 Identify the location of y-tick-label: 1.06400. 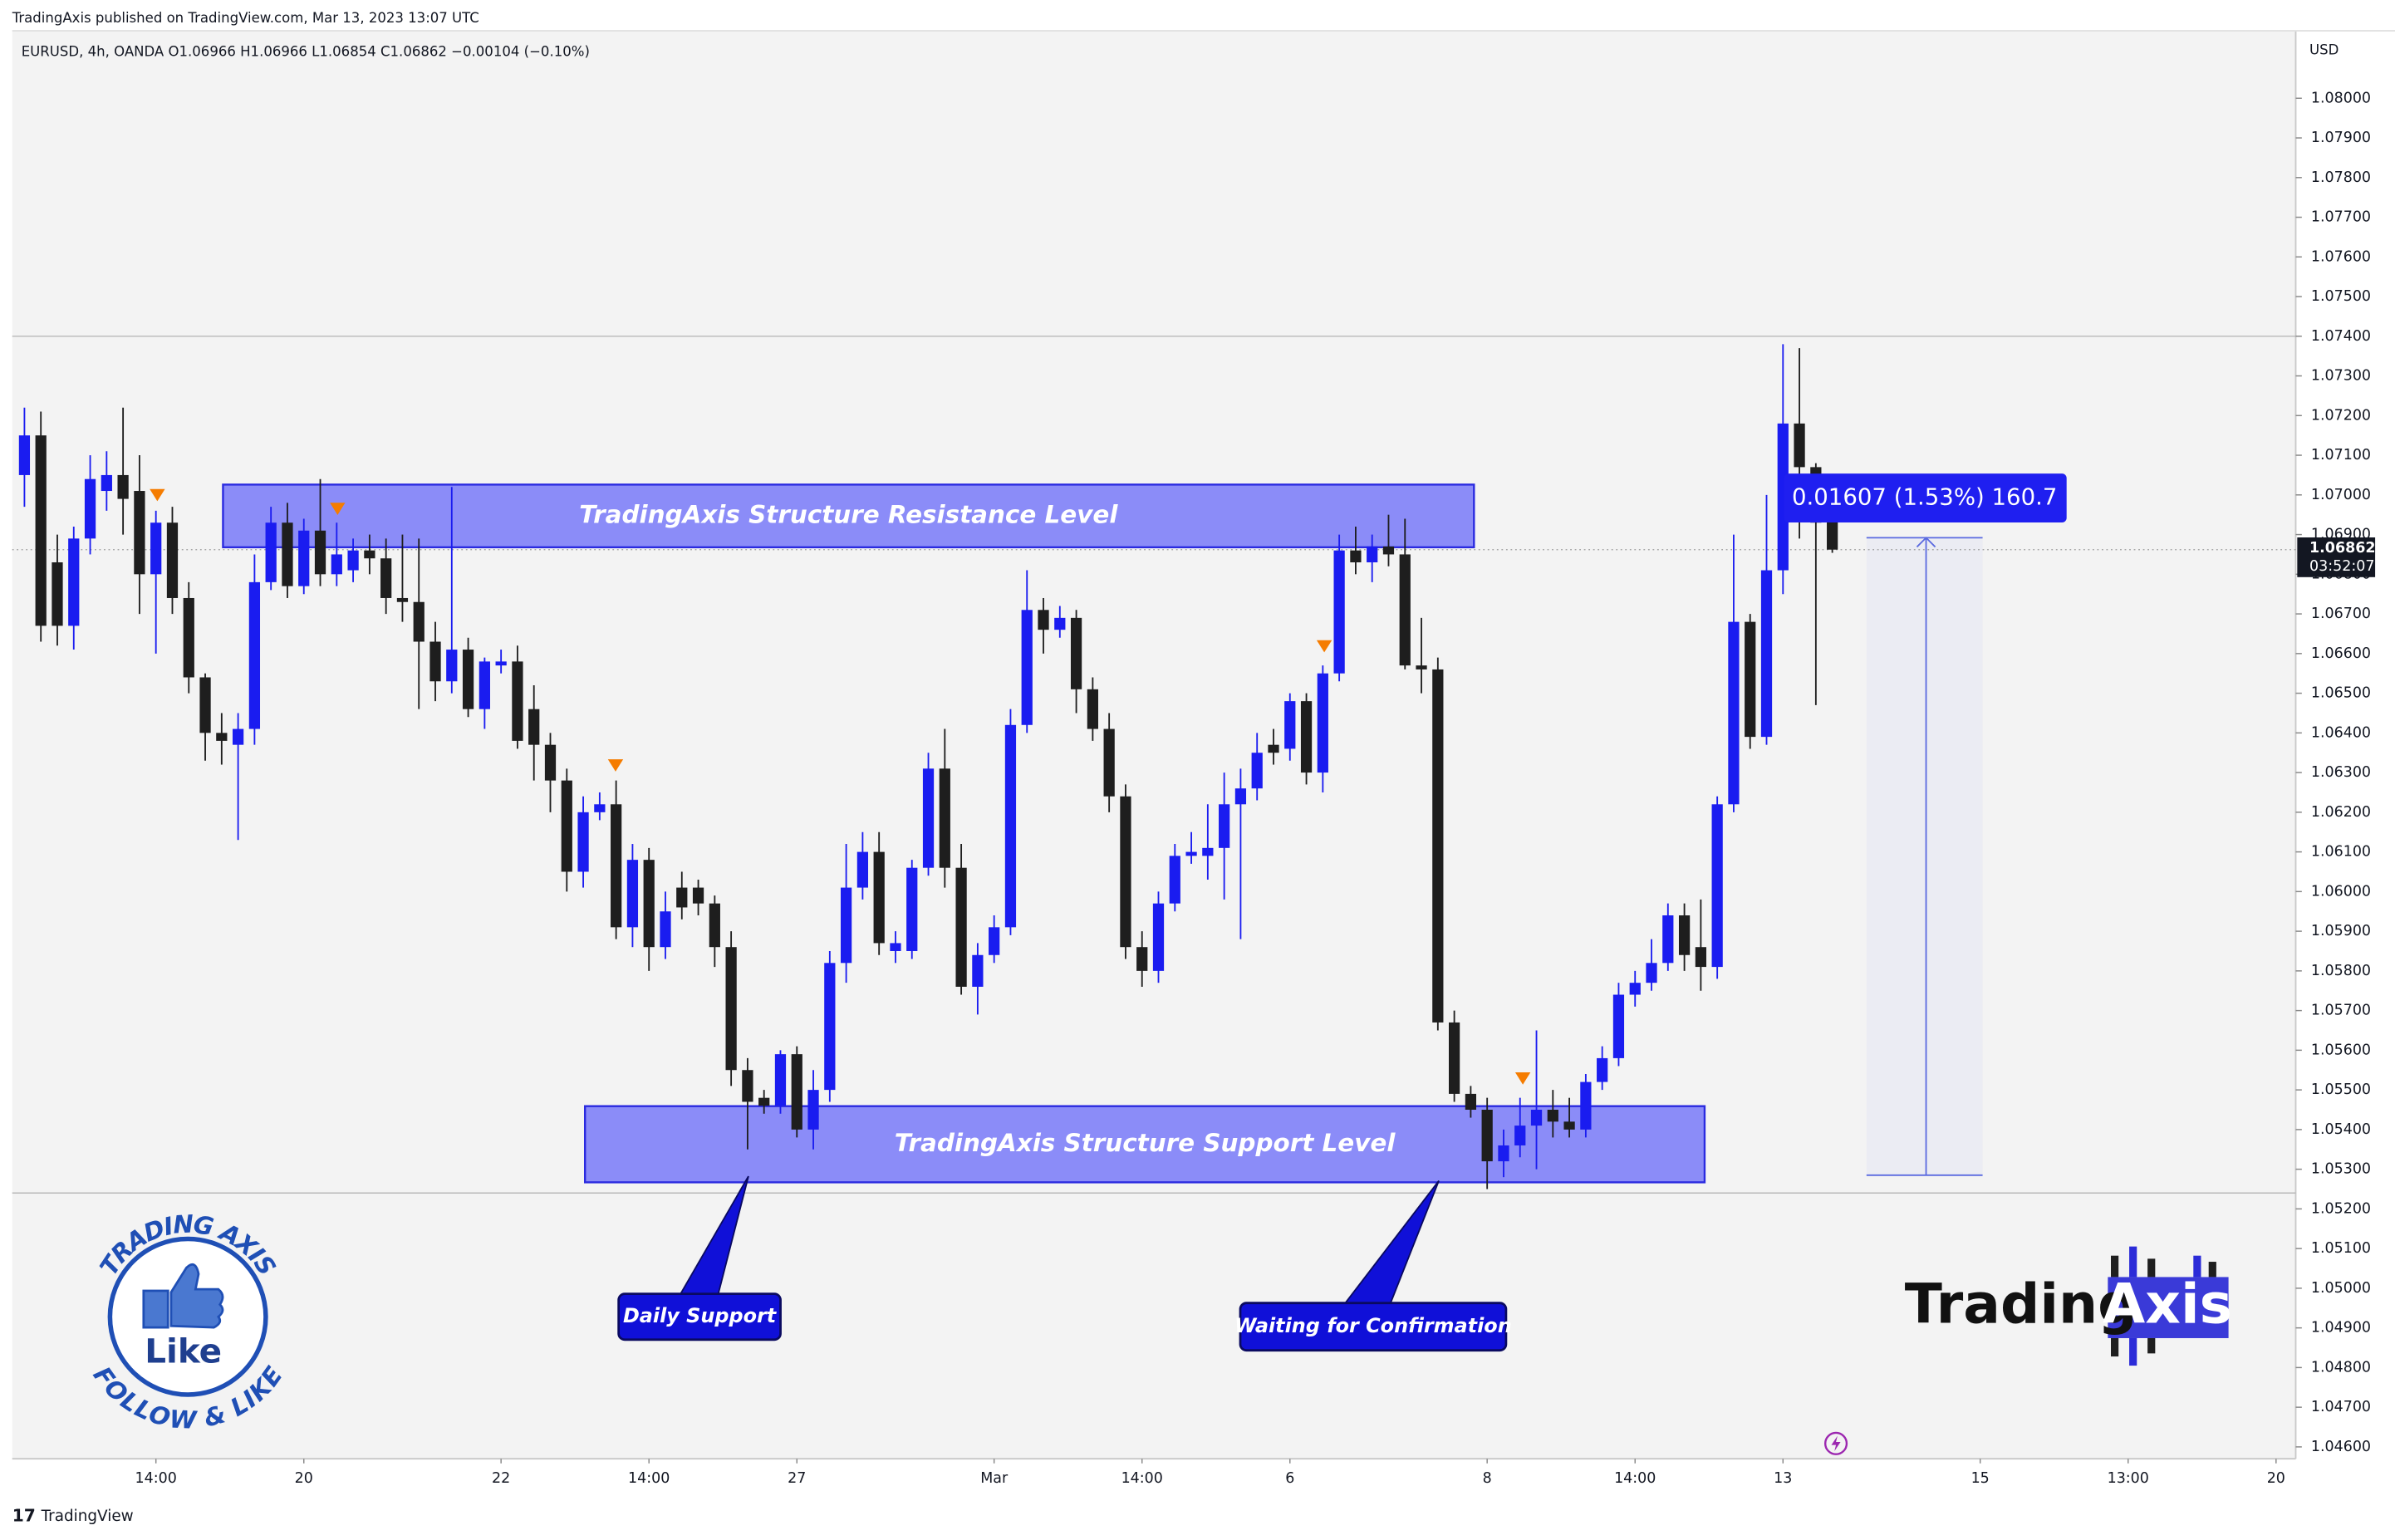
(2341, 732).